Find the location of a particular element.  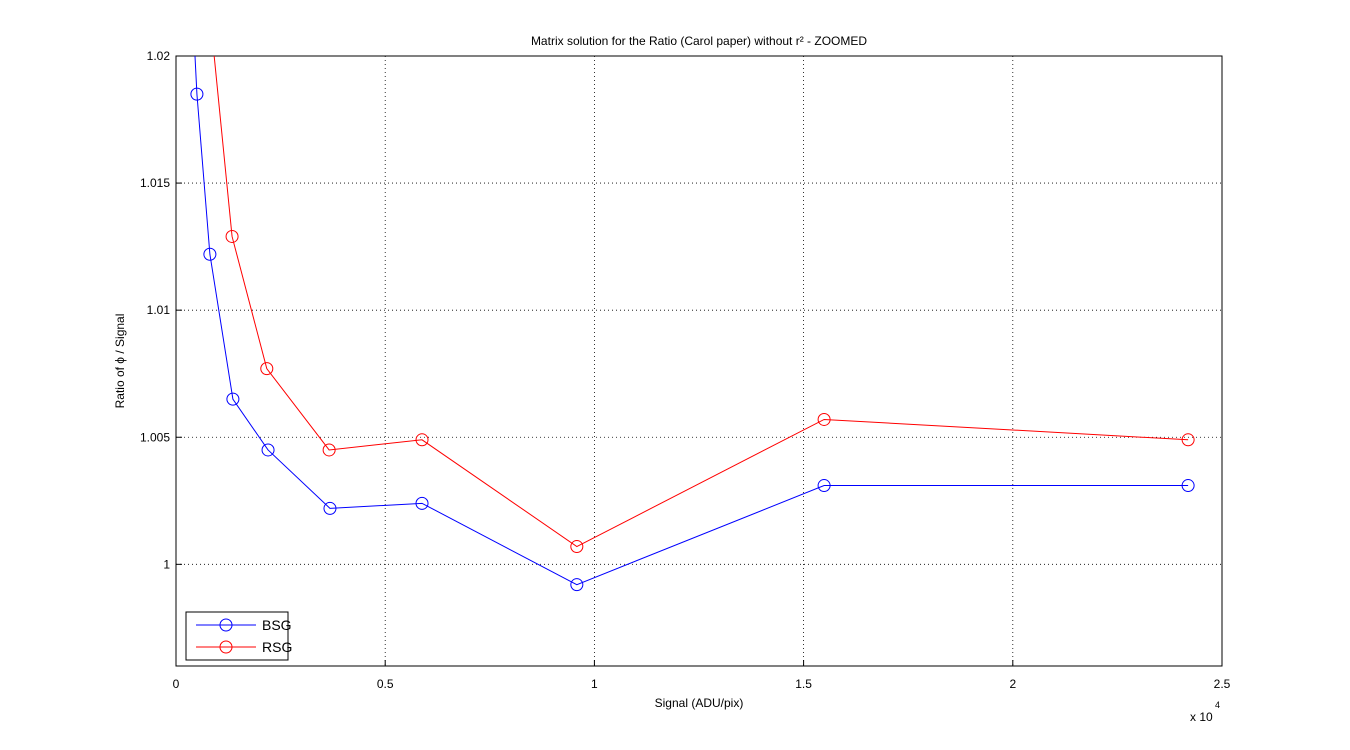

y-tick-label: 1.02 is located at coordinates (159, 56).